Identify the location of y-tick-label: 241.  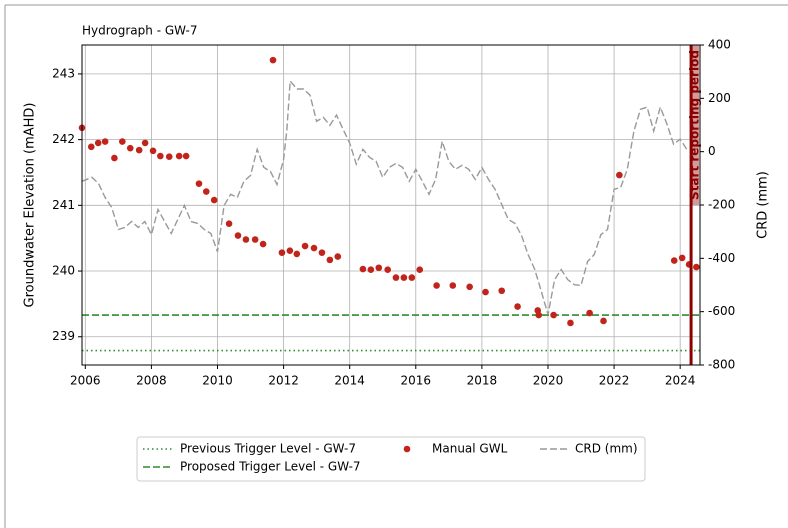
(63, 205).